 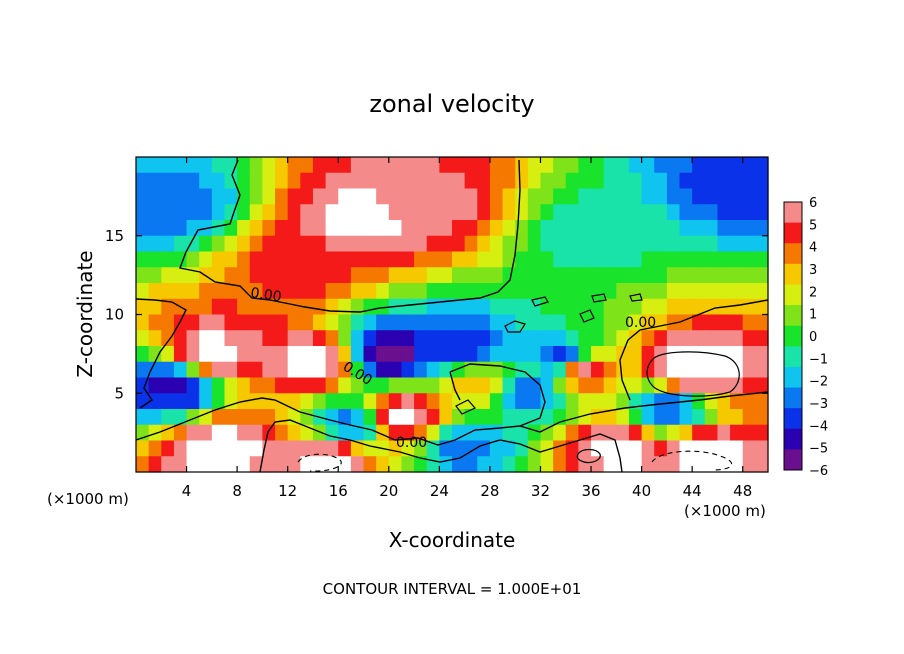 What do you see at coordinates (742, 491) in the screenshot?
I see `x-tick-label: 48` at bounding box center [742, 491].